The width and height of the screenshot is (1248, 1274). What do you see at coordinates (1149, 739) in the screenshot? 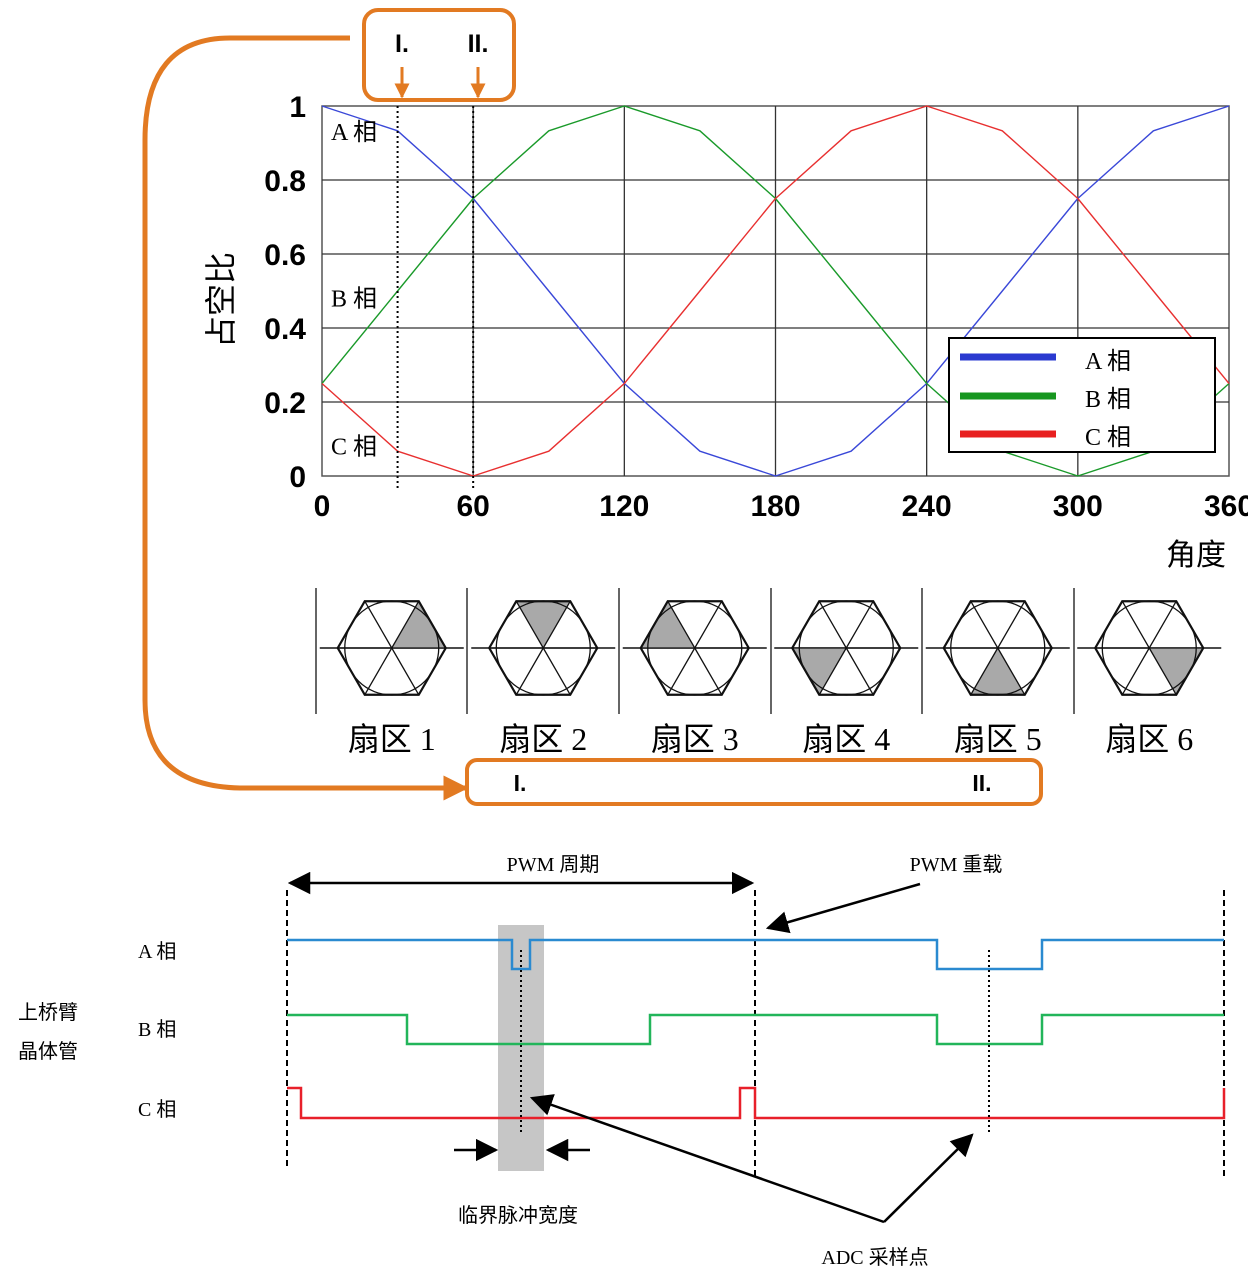
I see `sector-label-6: 扇区 6` at bounding box center [1149, 739].